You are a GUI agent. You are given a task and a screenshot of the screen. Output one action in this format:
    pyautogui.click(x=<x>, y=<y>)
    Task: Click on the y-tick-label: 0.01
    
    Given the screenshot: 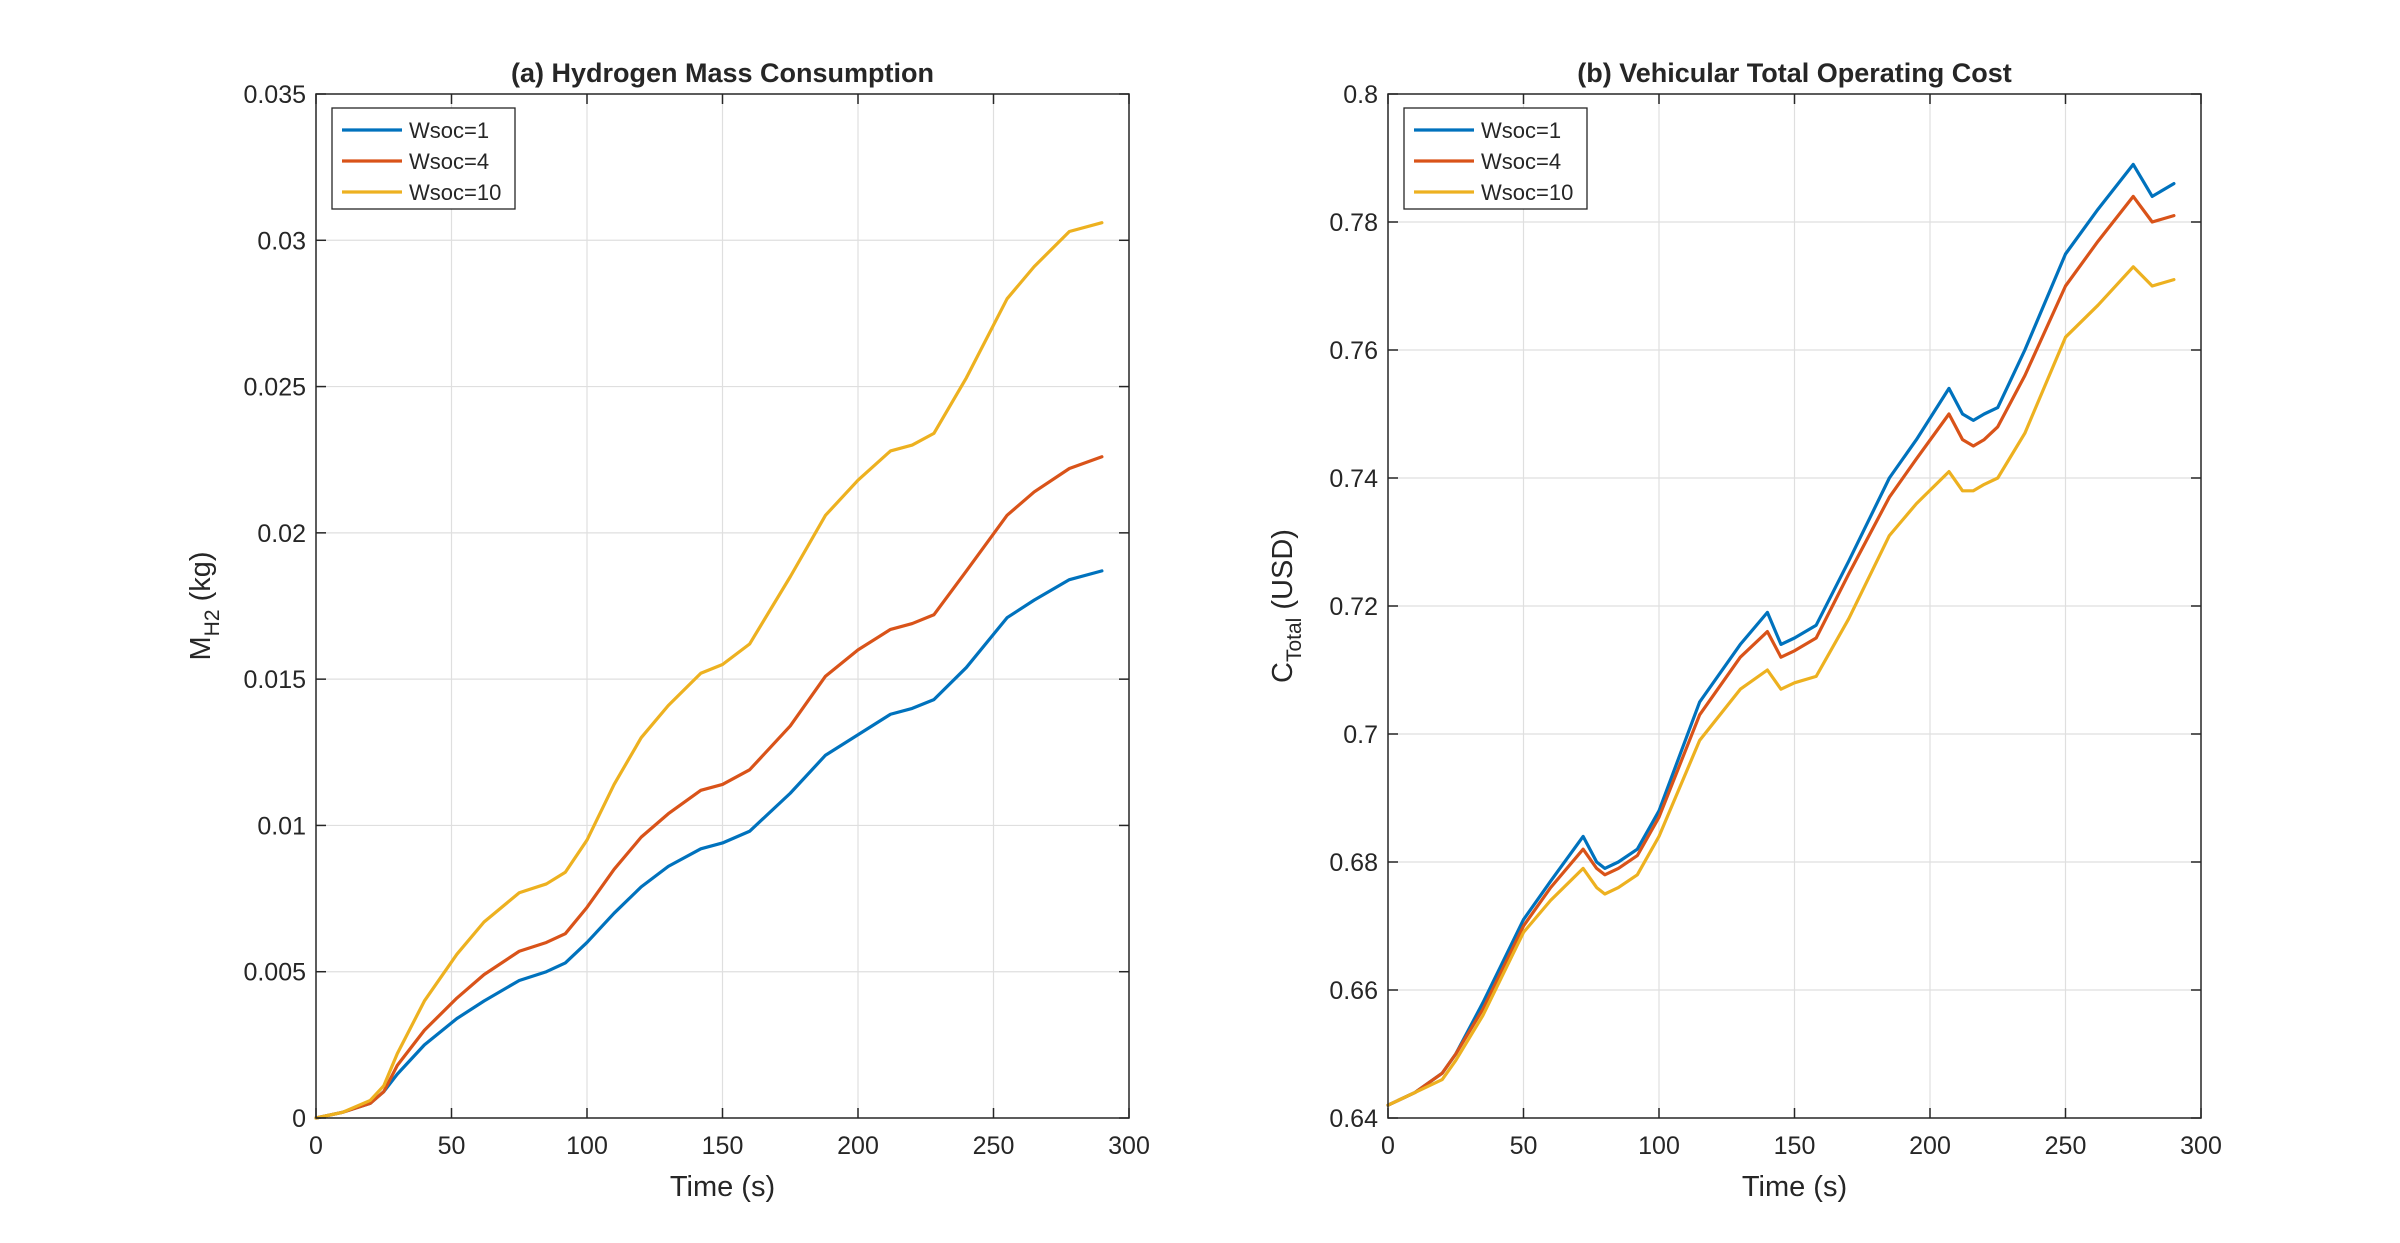 What is the action you would take?
    pyautogui.click(x=281, y=826)
    